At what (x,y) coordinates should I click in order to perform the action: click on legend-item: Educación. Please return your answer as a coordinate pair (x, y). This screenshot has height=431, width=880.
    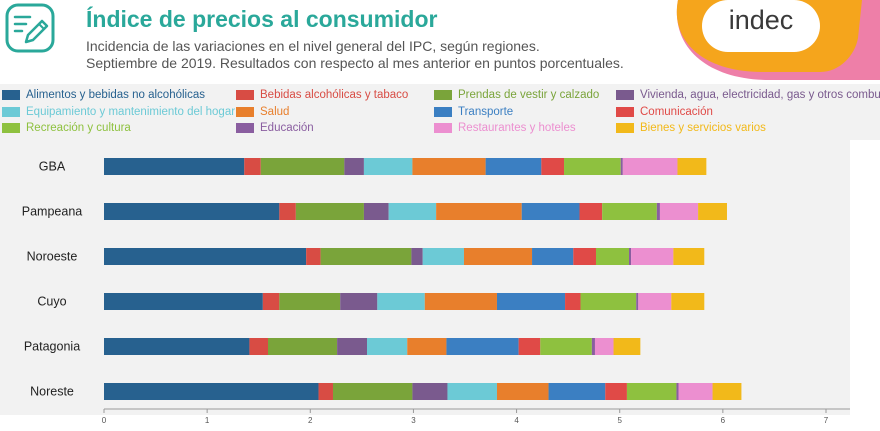
    Looking at the image, I should click on (275, 127).